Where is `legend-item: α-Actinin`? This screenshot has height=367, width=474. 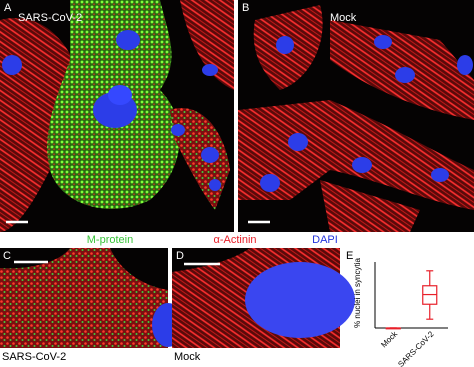 legend-item: α-Actinin is located at coordinates (234, 240).